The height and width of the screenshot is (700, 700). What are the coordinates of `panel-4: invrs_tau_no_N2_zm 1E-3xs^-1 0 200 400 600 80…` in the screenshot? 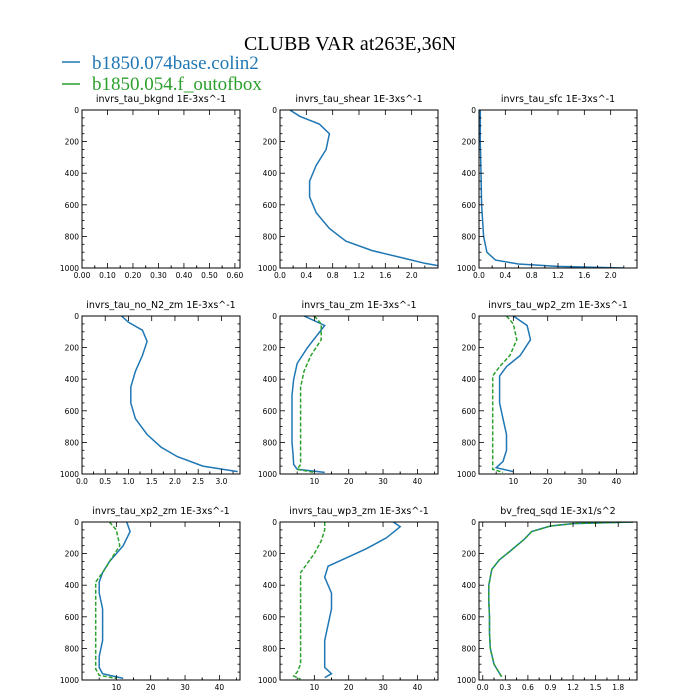 It's located at (150, 393).